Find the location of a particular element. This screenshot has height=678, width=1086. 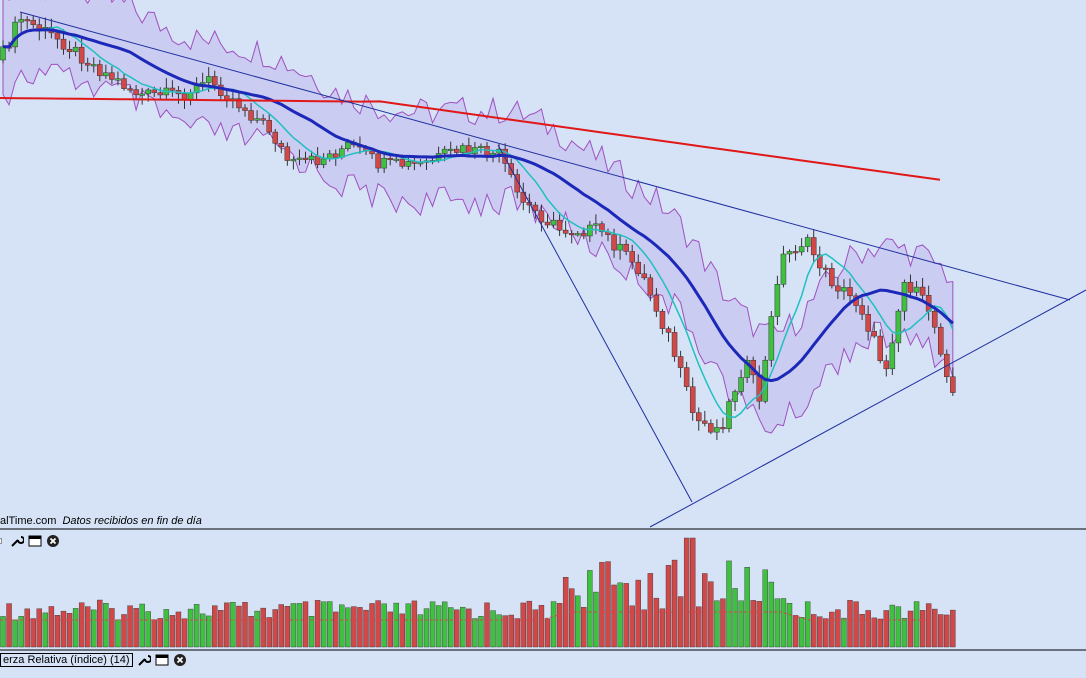

volume-panel-toolbar is located at coordinates (30, 541).